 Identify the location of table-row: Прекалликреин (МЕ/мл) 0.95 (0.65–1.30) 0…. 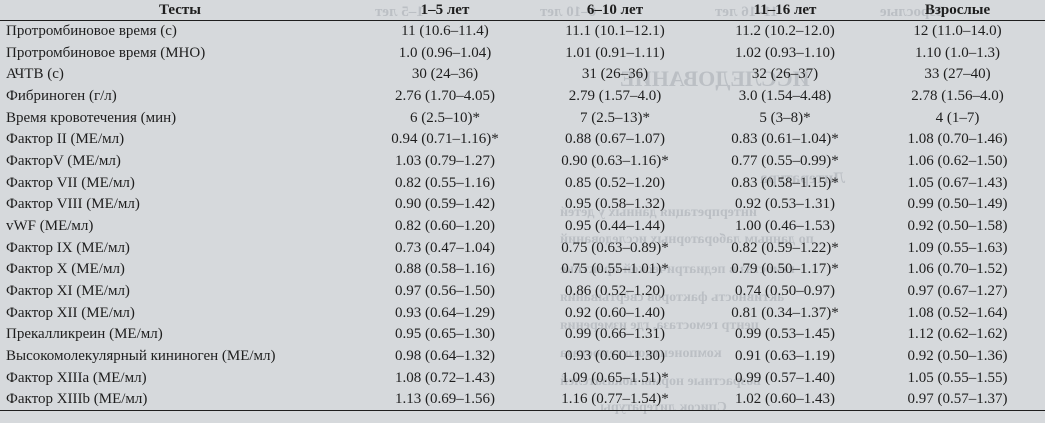
(522, 335).